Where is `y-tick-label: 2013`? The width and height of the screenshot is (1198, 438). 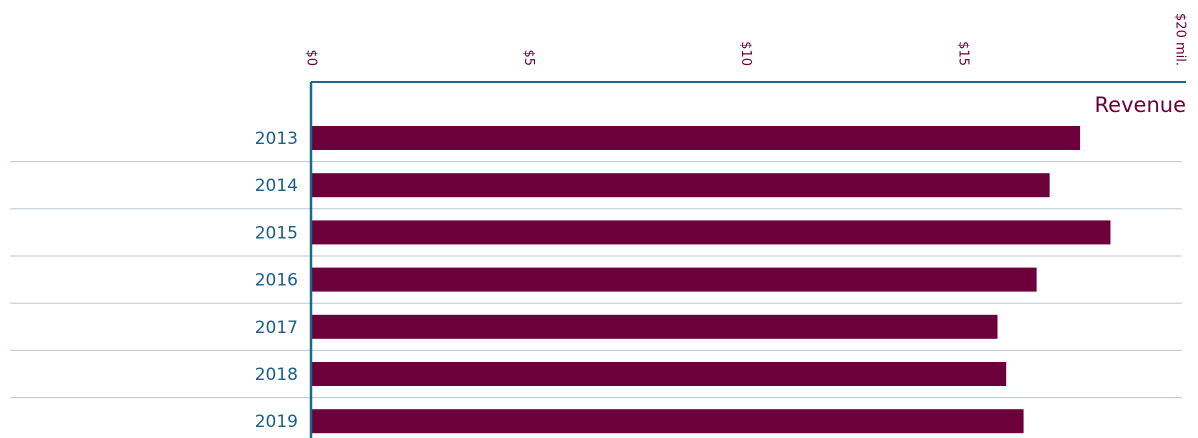
y-tick-label: 2013 is located at coordinates (276, 139).